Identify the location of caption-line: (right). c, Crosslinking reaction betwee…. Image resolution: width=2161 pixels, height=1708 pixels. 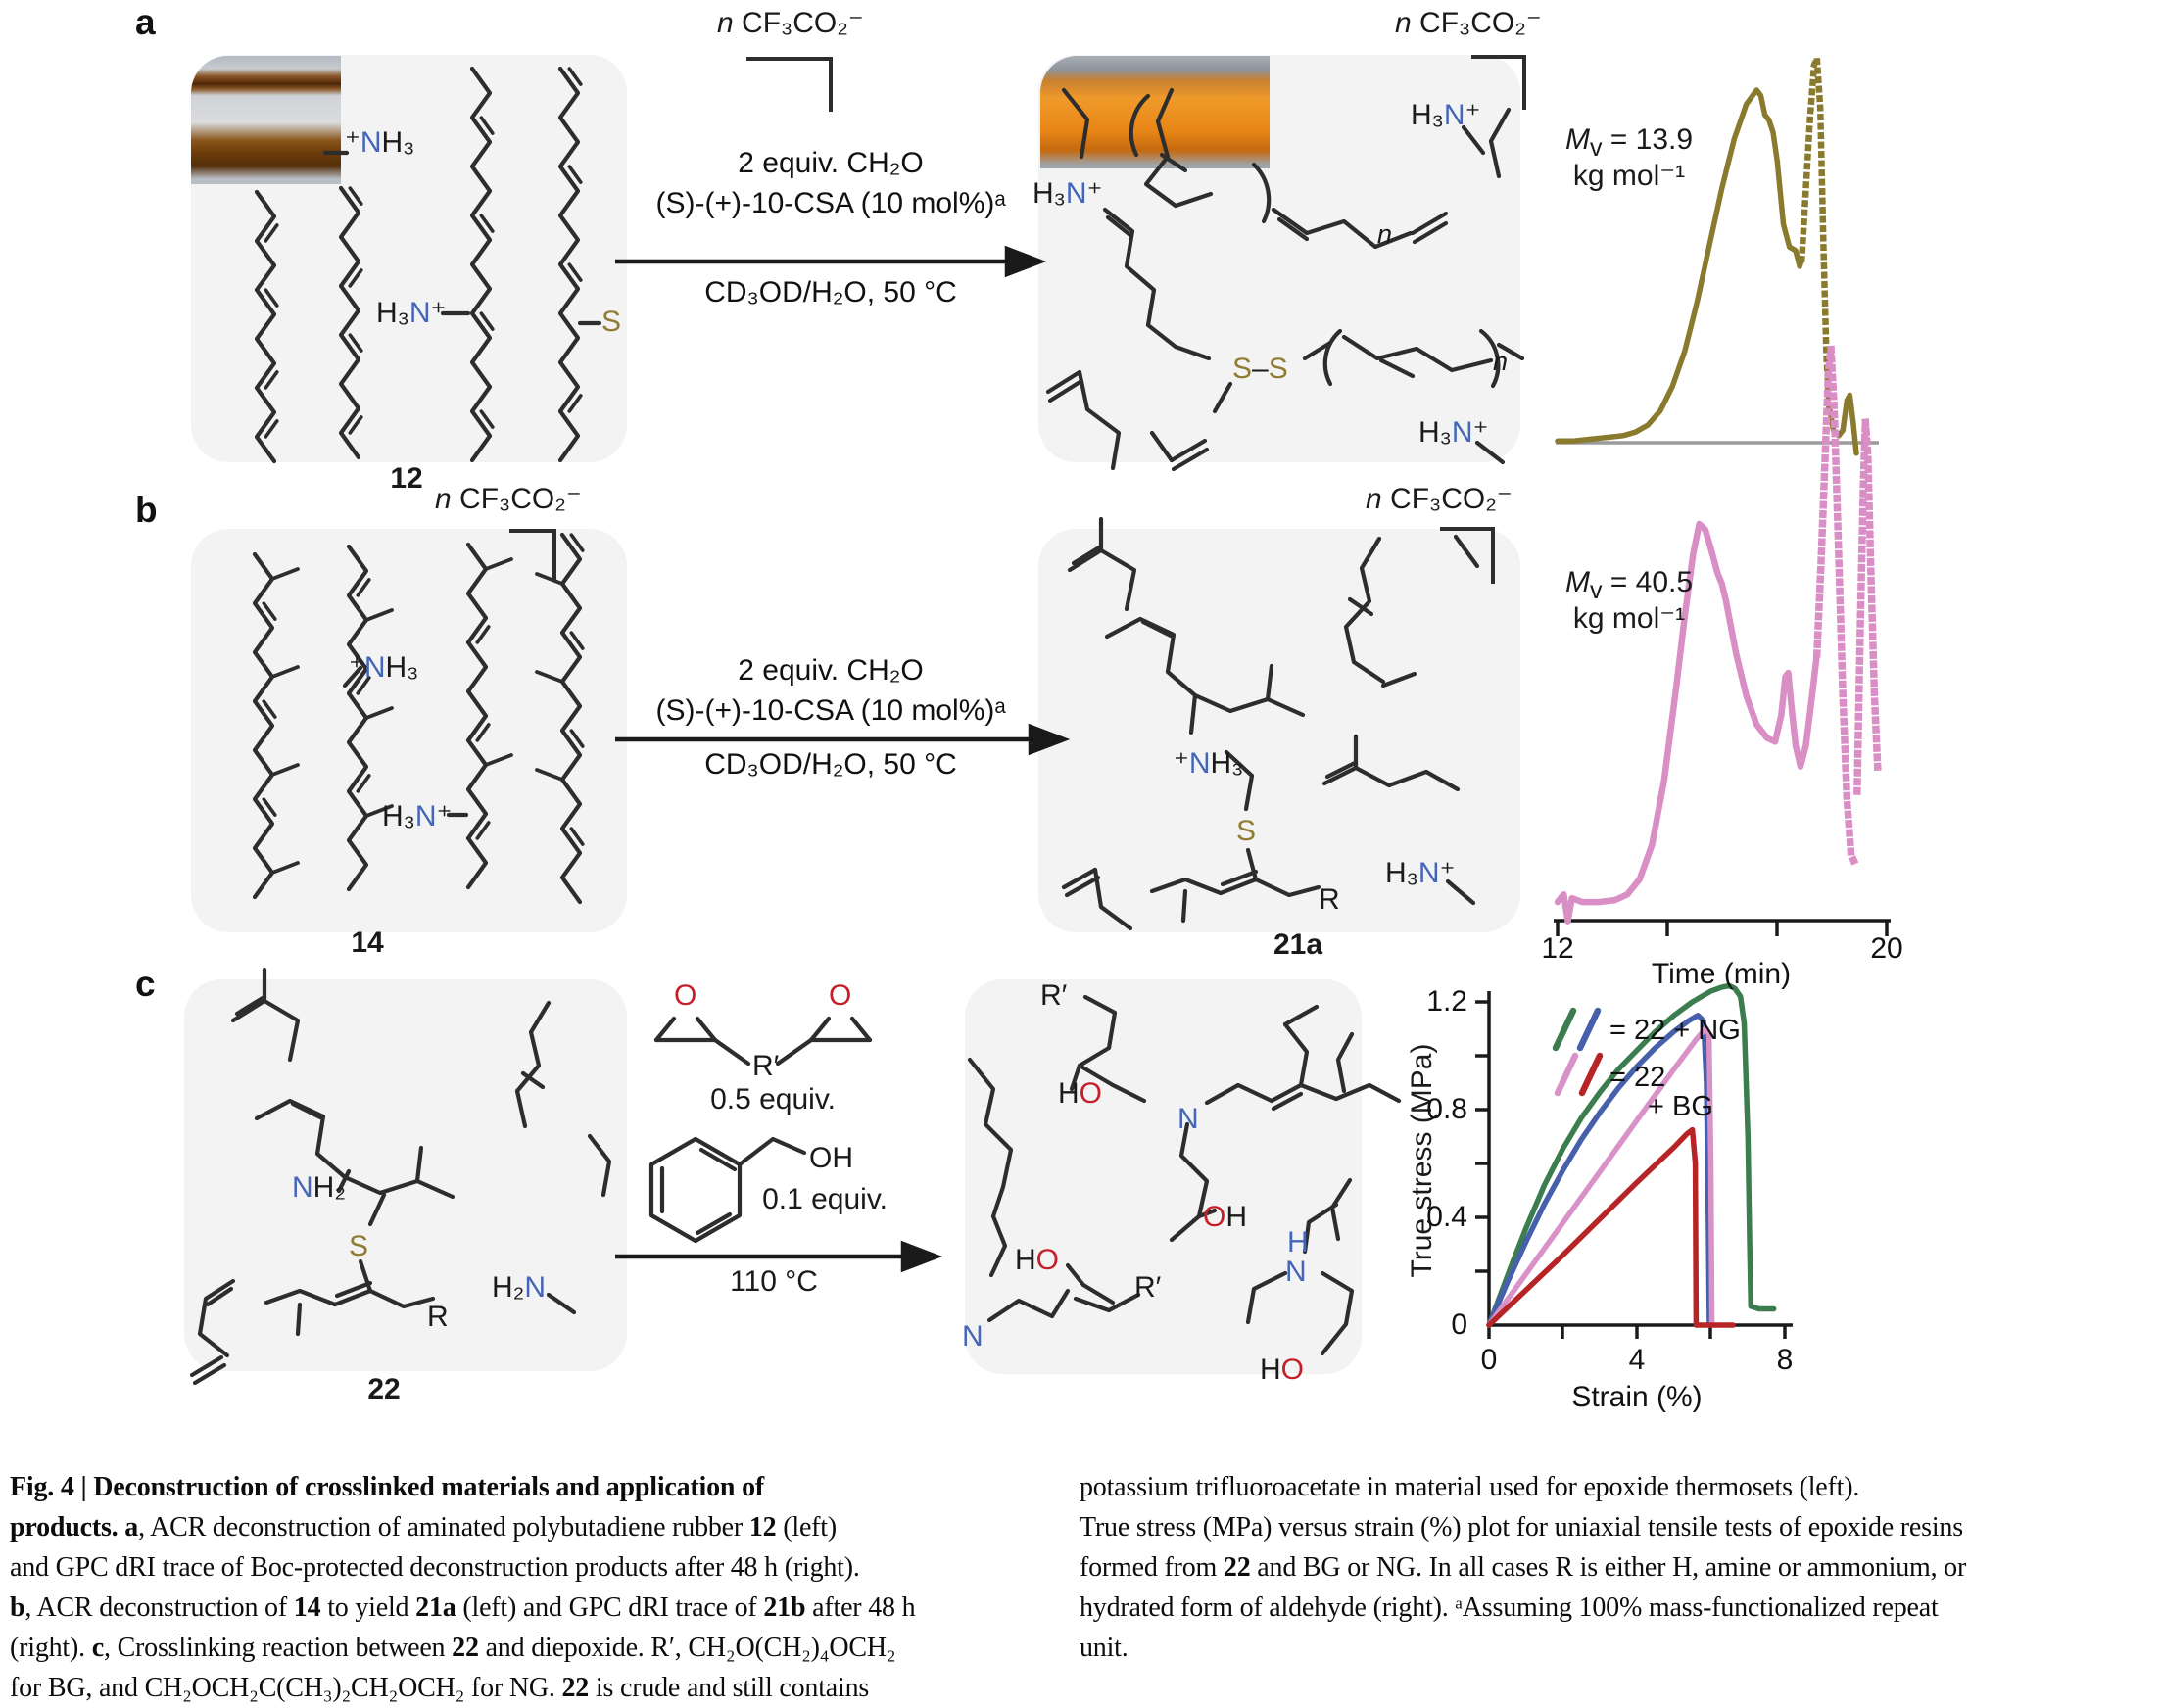
(453, 1648).